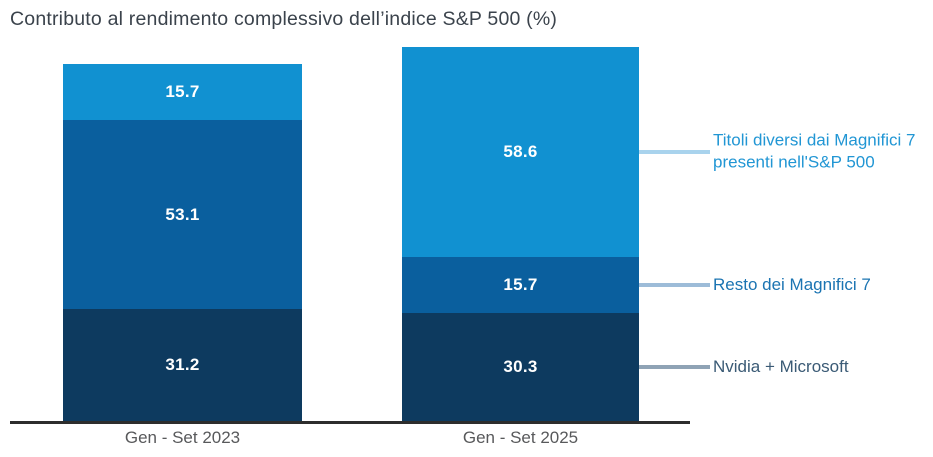 The image size is (933, 457). I want to click on bar-value-label: 31.2, so click(182, 365).